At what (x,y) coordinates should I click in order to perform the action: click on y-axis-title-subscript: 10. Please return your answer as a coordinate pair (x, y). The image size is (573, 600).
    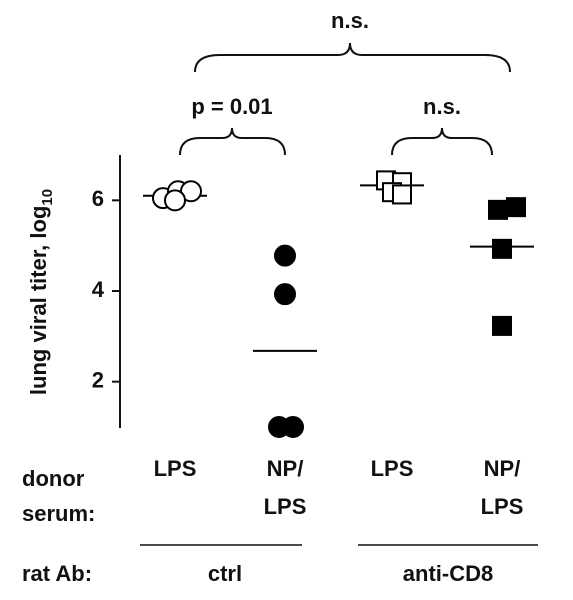
    Looking at the image, I should click on (47, 197).